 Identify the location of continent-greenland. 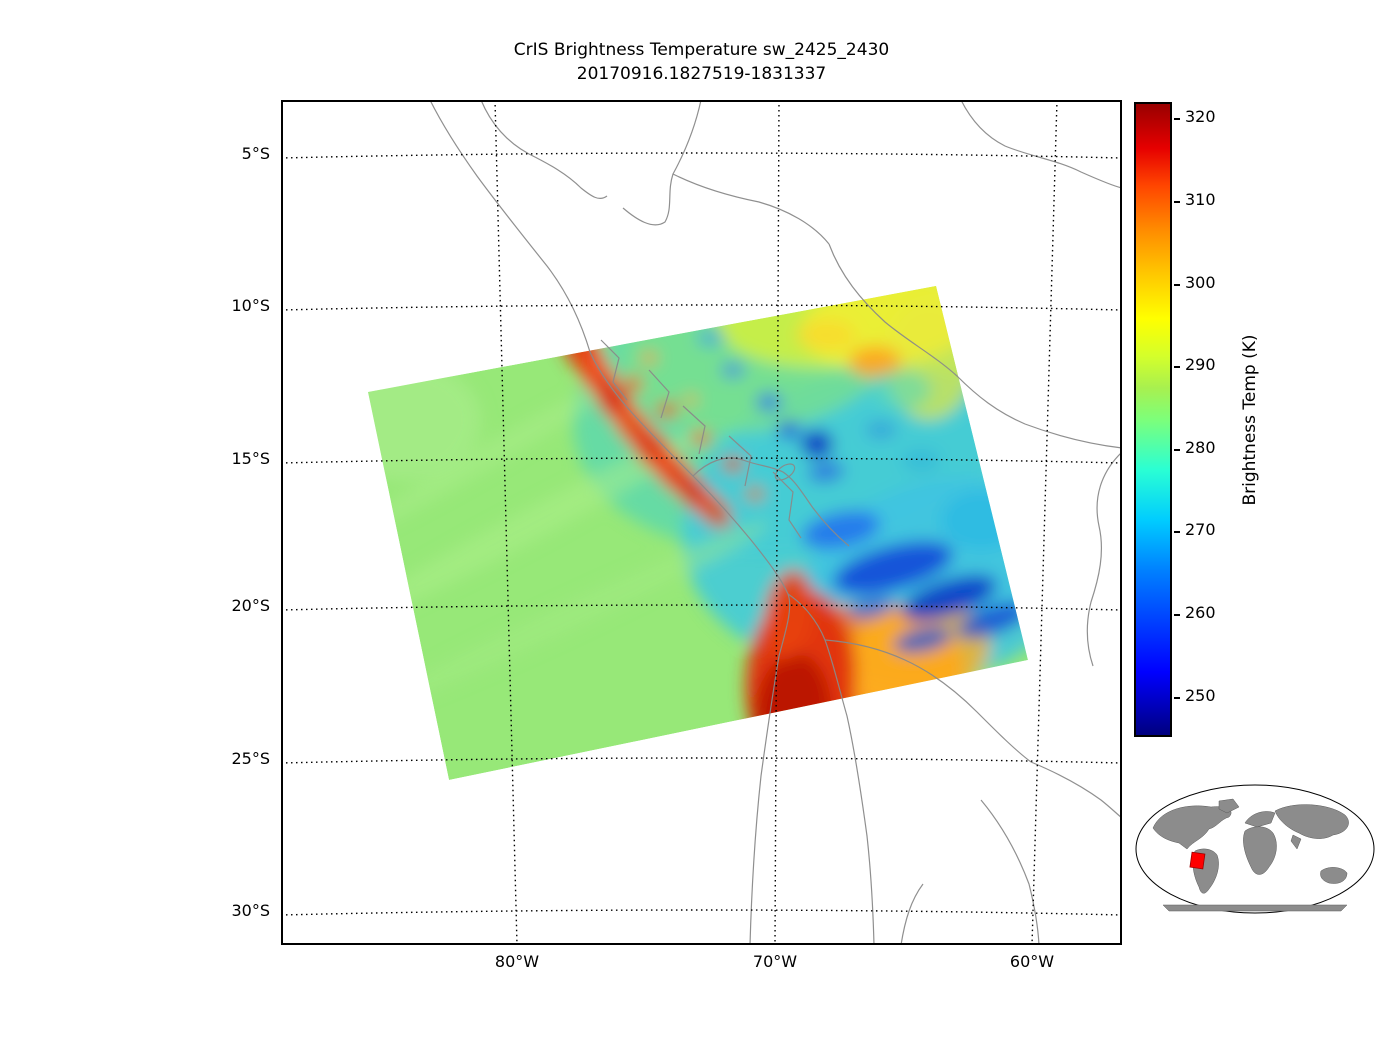
(1229, 806).